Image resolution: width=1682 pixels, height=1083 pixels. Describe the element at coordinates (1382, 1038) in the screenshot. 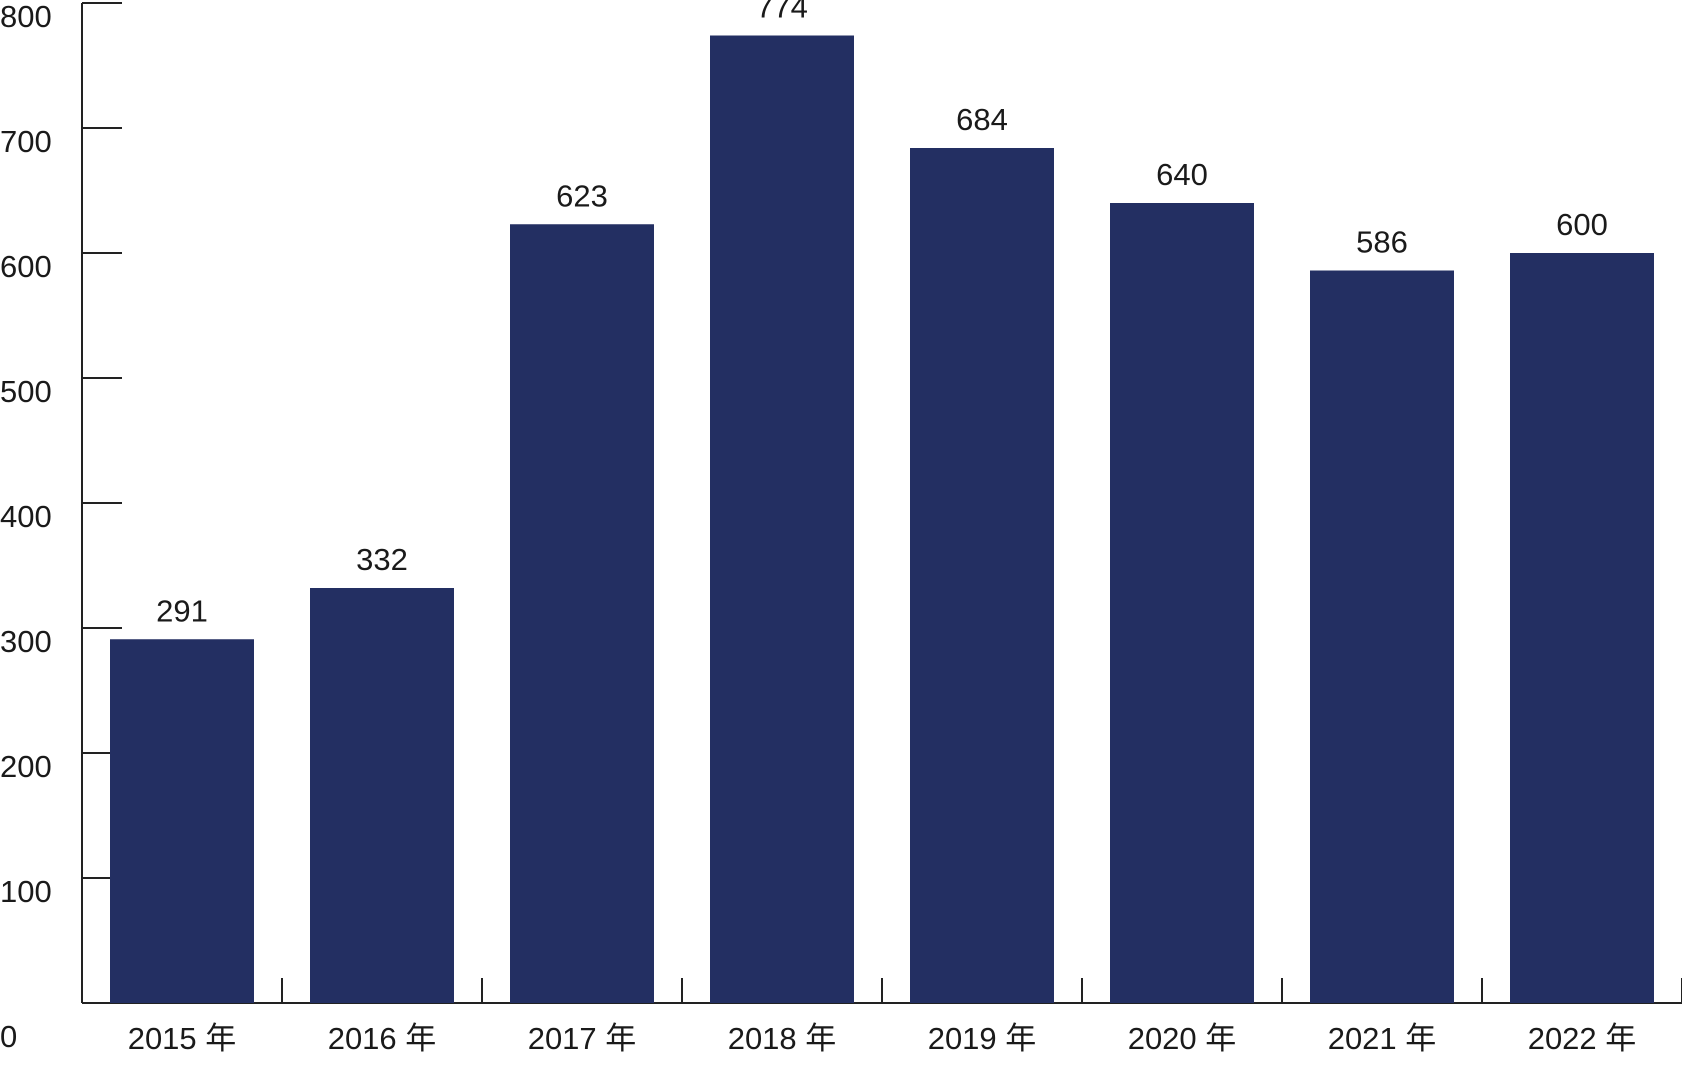

I see `category-label: 2021 年` at that location.